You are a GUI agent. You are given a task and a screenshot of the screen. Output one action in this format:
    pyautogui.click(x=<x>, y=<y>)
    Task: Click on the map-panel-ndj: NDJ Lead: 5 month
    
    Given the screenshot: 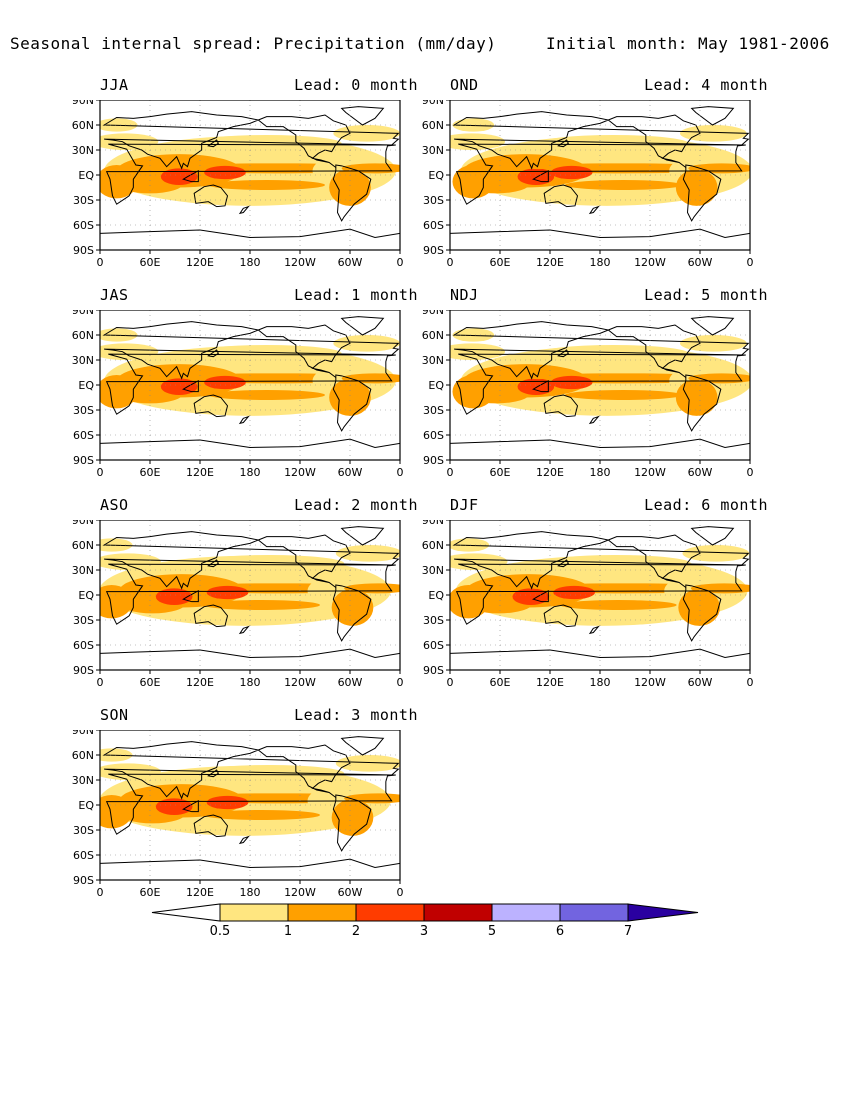 What is the action you would take?
    pyautogui.click(x=615, y=381)
    